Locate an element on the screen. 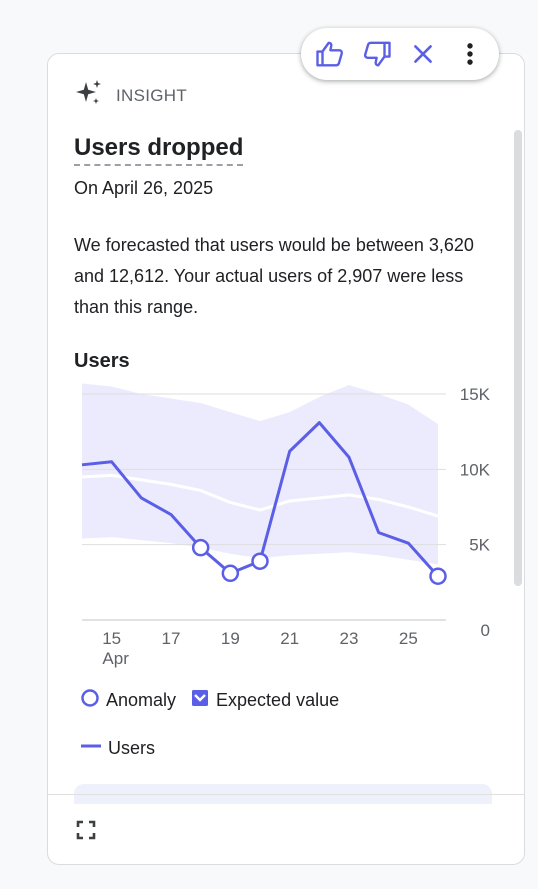  page-top-edge is located at coordinates (269, 3).